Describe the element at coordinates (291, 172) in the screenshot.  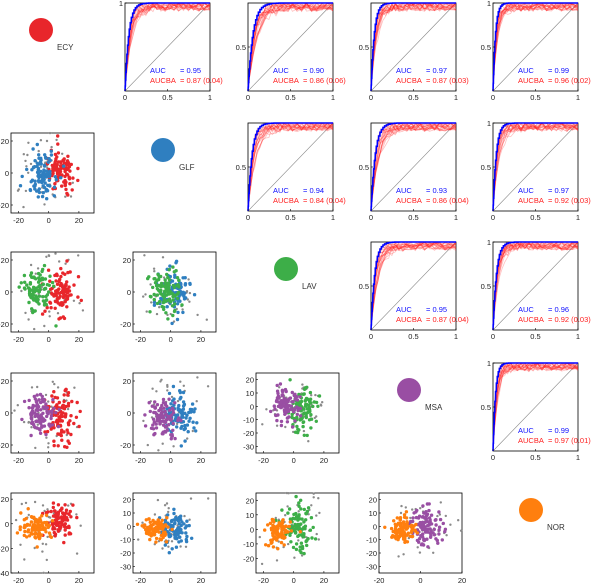
I see `roc-panel-glf-lav: 0 0.5 1 0.5 AUC = 0.94 AUCBA = 0.84 (0.04)` at that location.